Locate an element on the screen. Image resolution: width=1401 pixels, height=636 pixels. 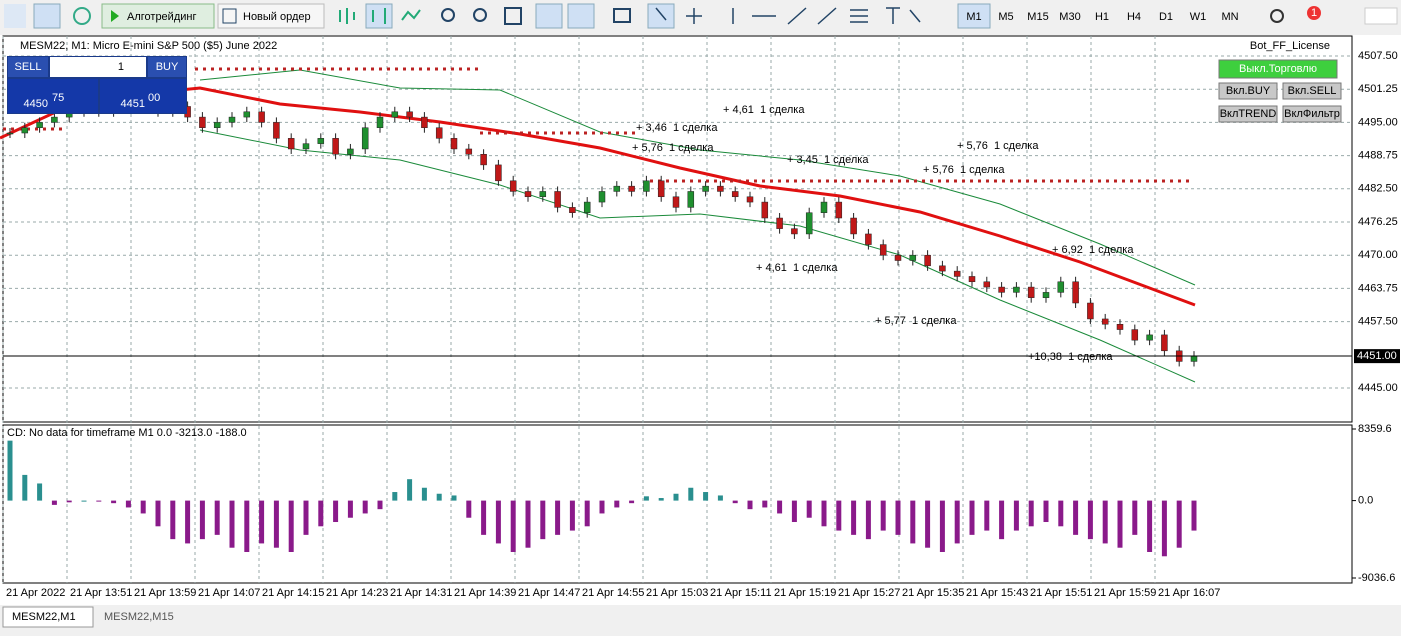
tab-active is located at coordinates (48, 617).